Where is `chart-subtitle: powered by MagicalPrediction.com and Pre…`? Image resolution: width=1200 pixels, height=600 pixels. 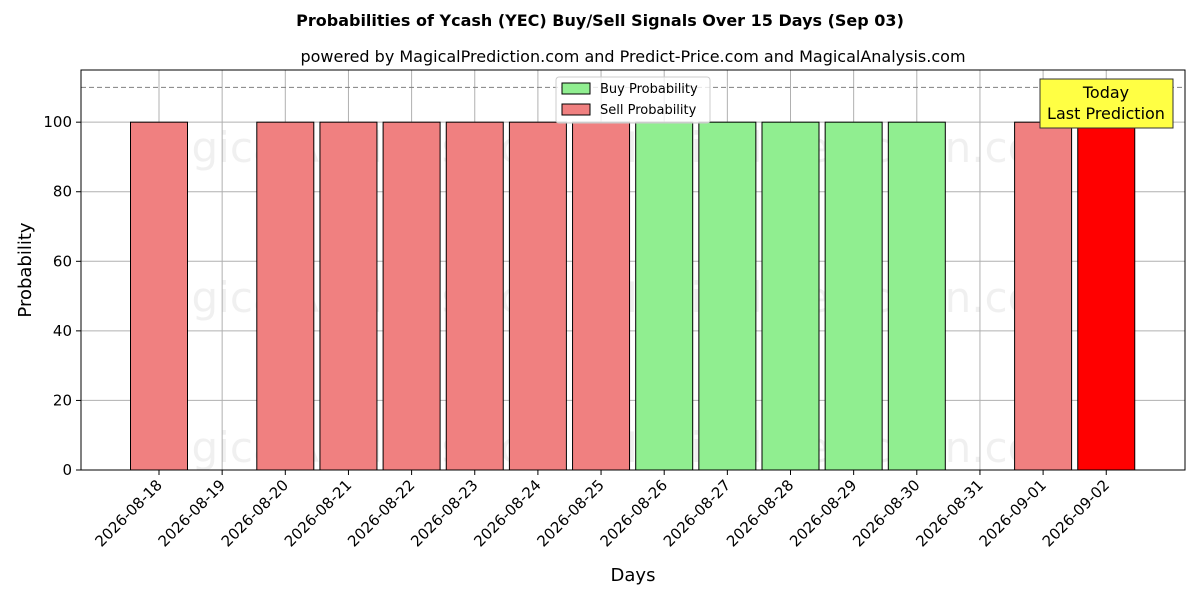
chart-subtitle: powered by MagicalPrediction.com and Pre… is located at coordinates (632, 56).